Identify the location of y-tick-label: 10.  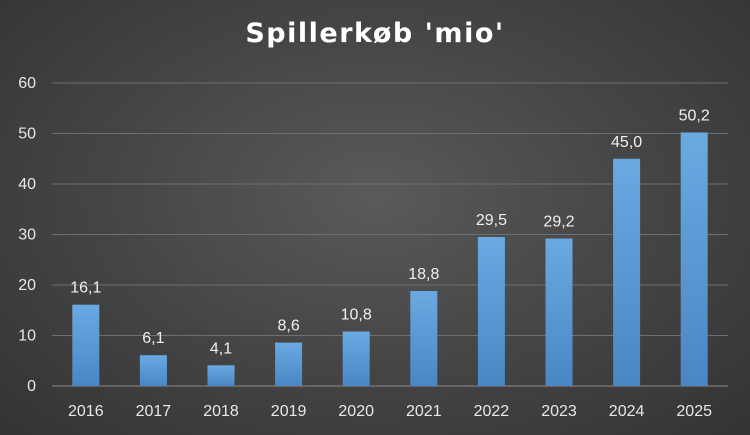
(27, 336).